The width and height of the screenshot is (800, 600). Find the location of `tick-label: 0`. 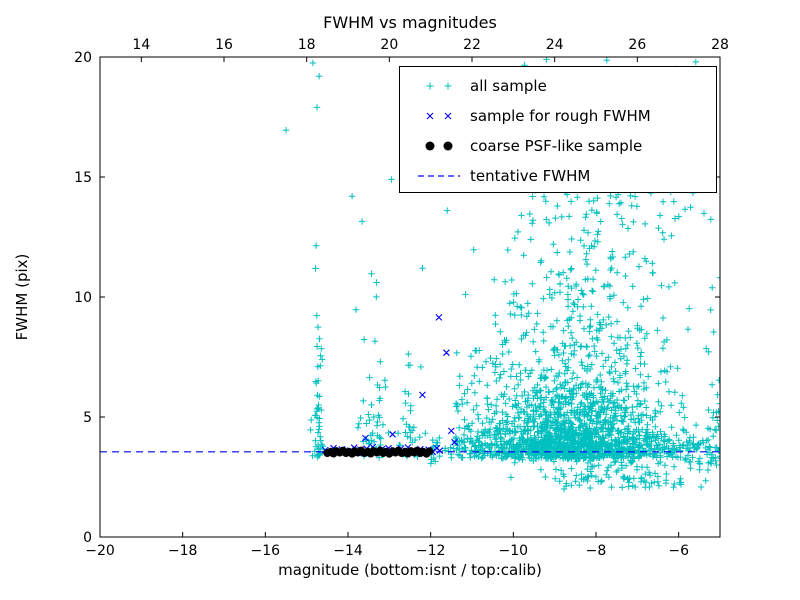

tick-label: 0 is located at coordinates (87, 538).